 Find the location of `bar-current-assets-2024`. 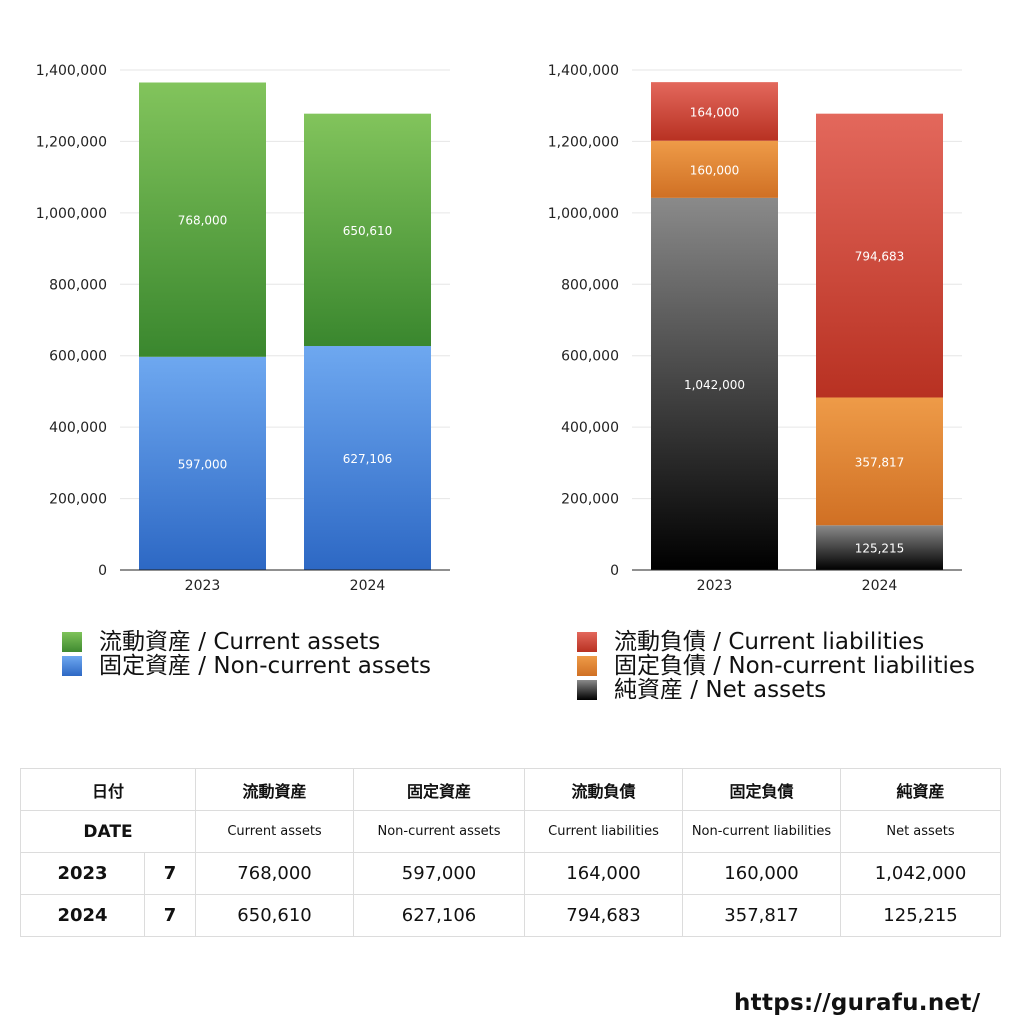

bar-current-assets-2024 is located at coordinates (367, 230).